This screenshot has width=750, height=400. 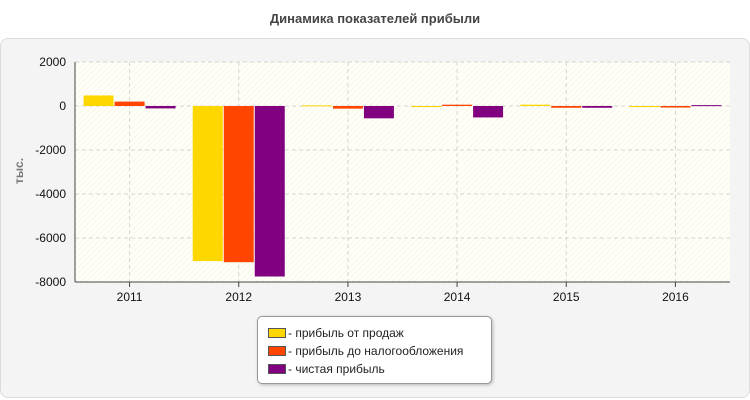 What do you see at coordinates (375, 18) in the screenshot?
I see `chart-title: Динамика показателей прибыли` at bounding box center [375, 18].